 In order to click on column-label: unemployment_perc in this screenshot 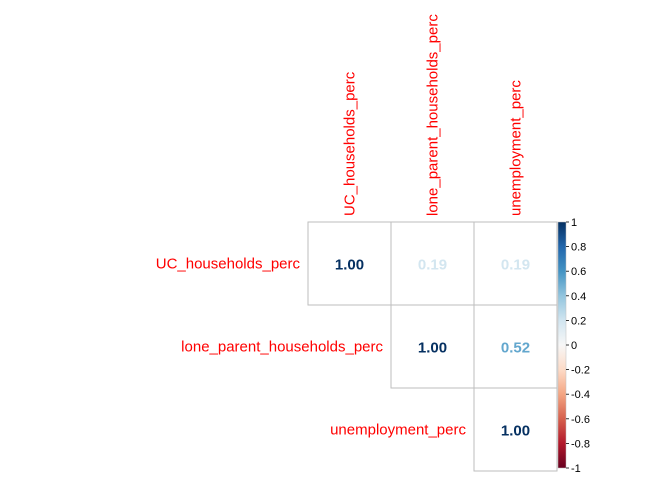, I will do `click(516, 148)`.